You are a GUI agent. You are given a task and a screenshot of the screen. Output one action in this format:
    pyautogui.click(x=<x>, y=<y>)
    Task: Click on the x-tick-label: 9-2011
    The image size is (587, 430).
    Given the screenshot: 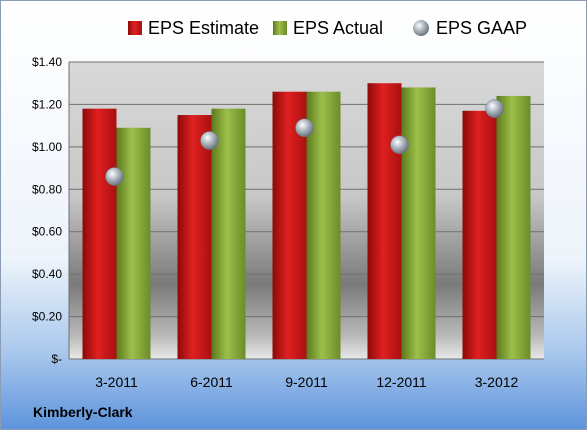 What is the action you would take?
    pyautogui.click(x=306, y=382)
    